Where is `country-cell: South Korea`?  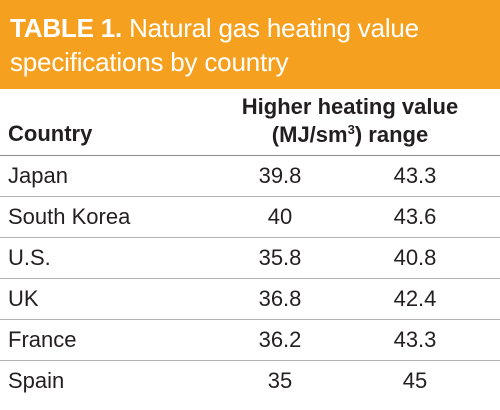
country-cell: South Korea is located at coordinates (69, 216).